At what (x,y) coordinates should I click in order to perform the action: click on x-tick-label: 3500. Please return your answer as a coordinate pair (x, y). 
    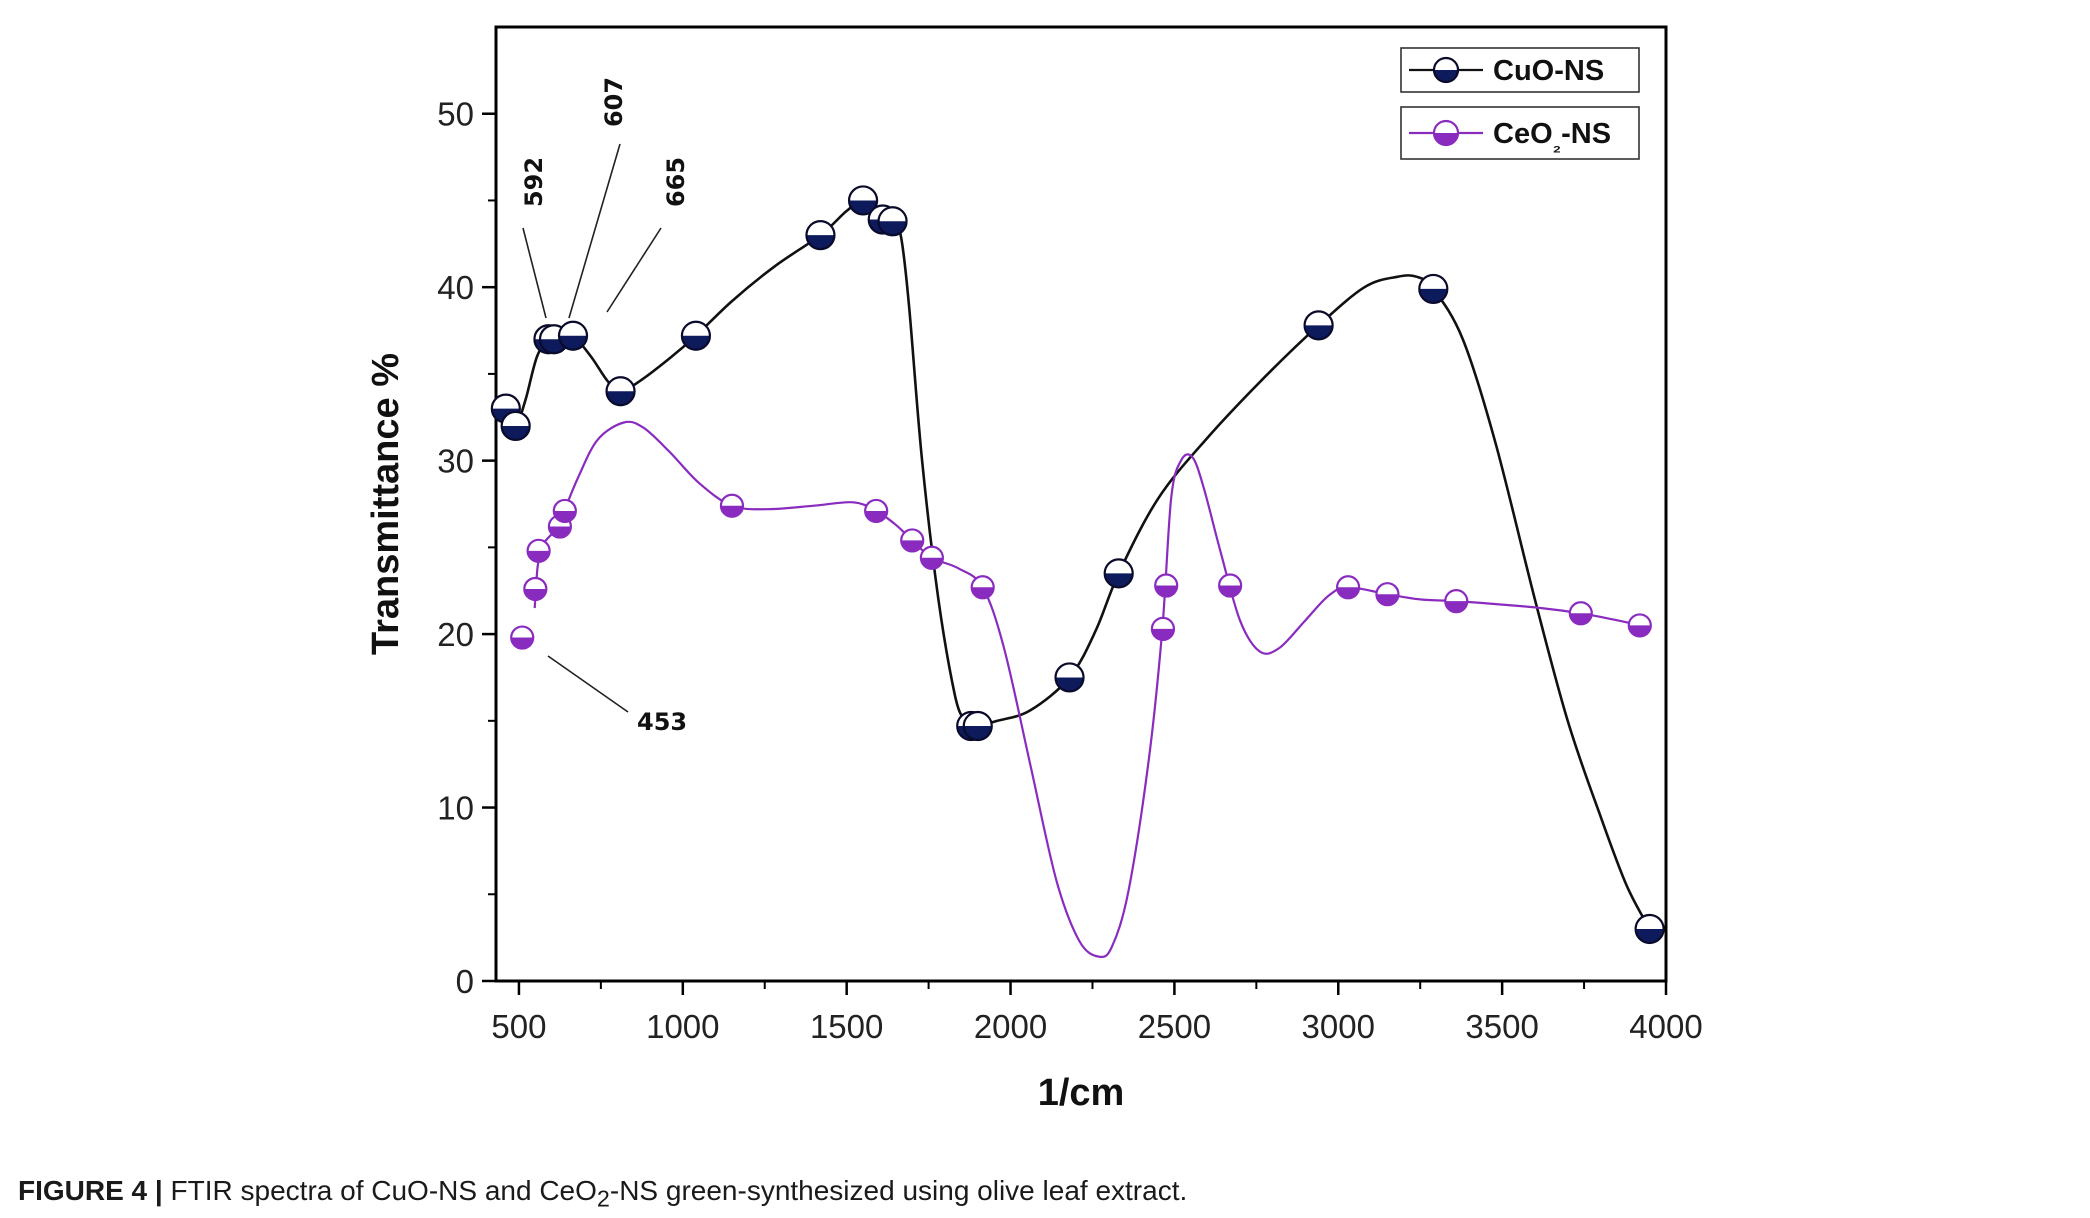
    Looking at the image, I should click on (1501, 1026).